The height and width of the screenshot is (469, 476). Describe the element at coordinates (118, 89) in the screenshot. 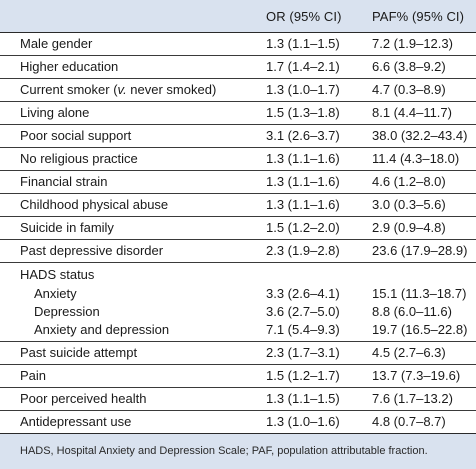

I see `row-label: Current smoker (v. never smoked)` at that location.